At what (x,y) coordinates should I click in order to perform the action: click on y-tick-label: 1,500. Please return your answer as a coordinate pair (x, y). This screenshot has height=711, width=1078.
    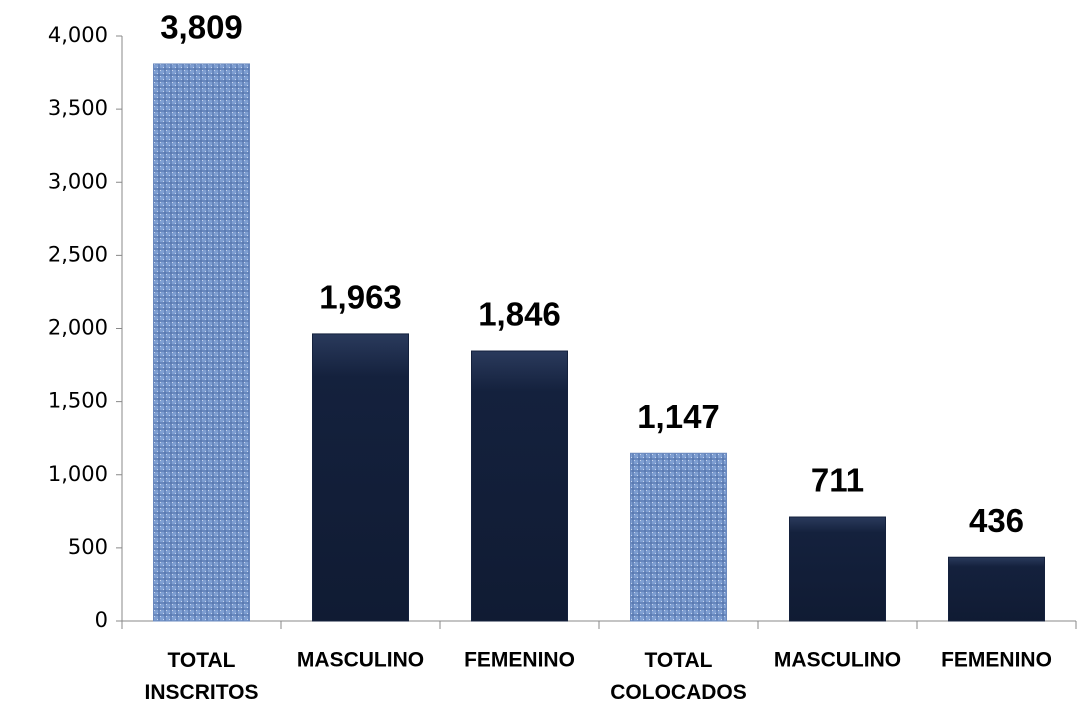
    Looking at the image, I should click on (78, 401).